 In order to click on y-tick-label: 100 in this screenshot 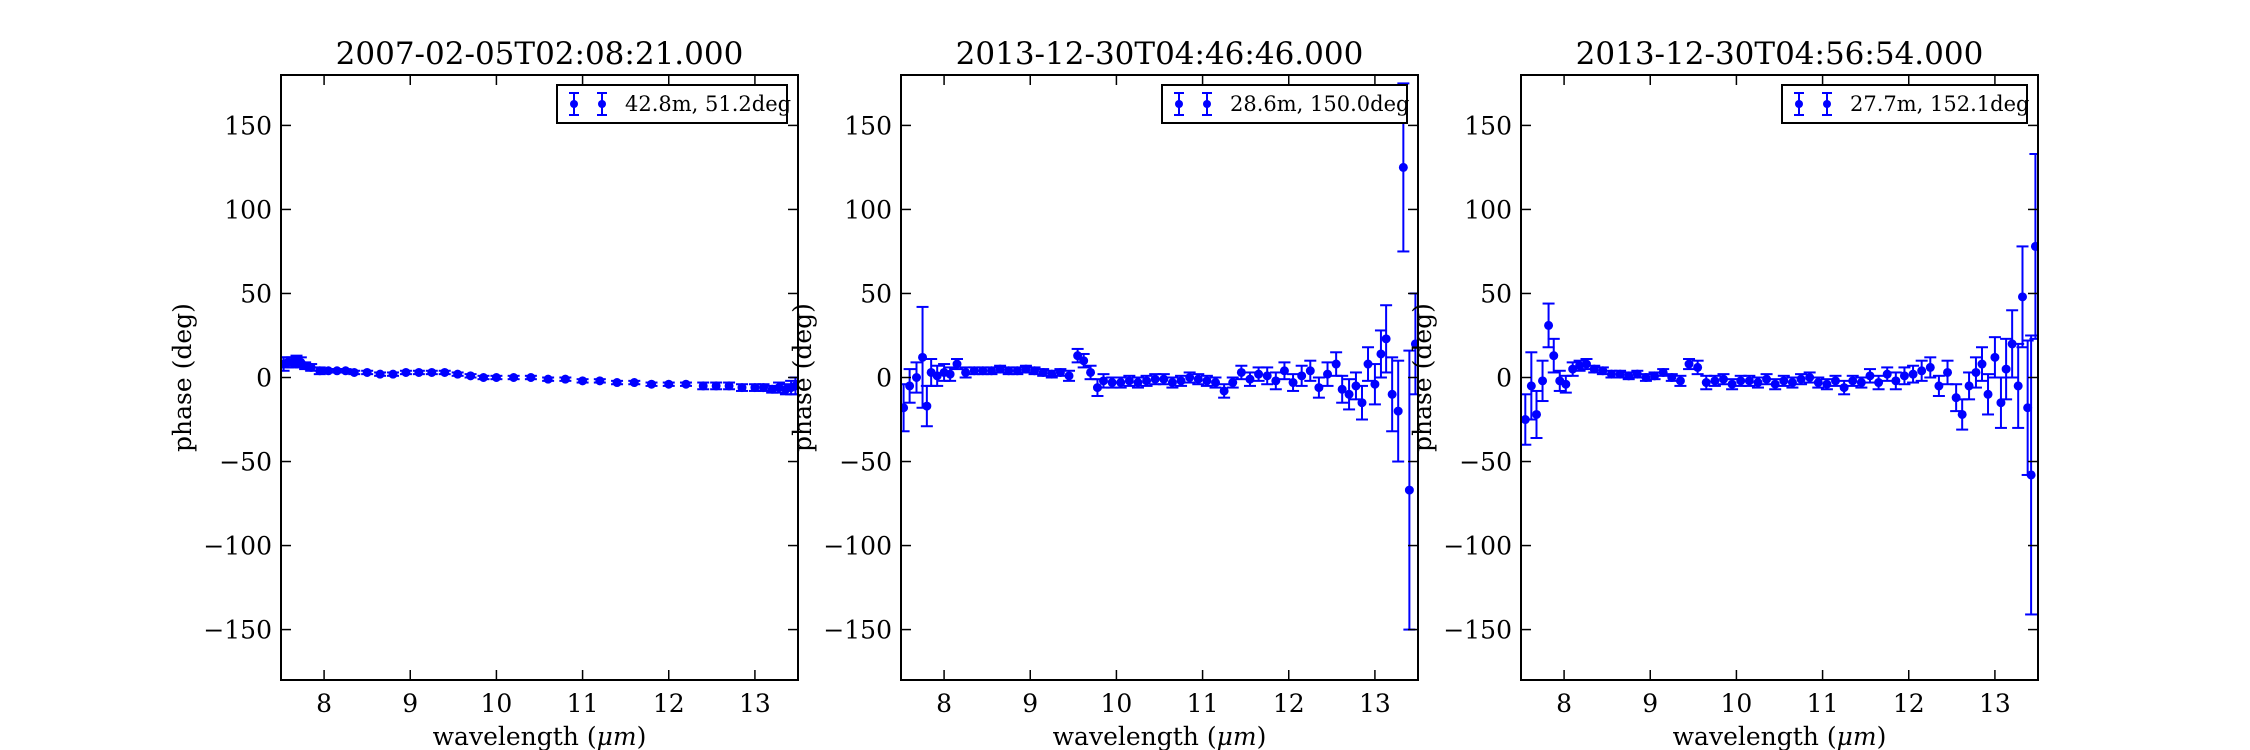, I will do `click(1488, 209)`.